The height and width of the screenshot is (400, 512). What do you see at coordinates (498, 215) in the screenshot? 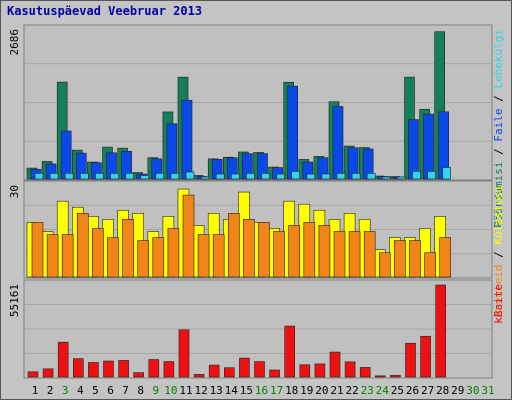
I see `legend-entry: Külastusi` at bounding box center [498, 215].